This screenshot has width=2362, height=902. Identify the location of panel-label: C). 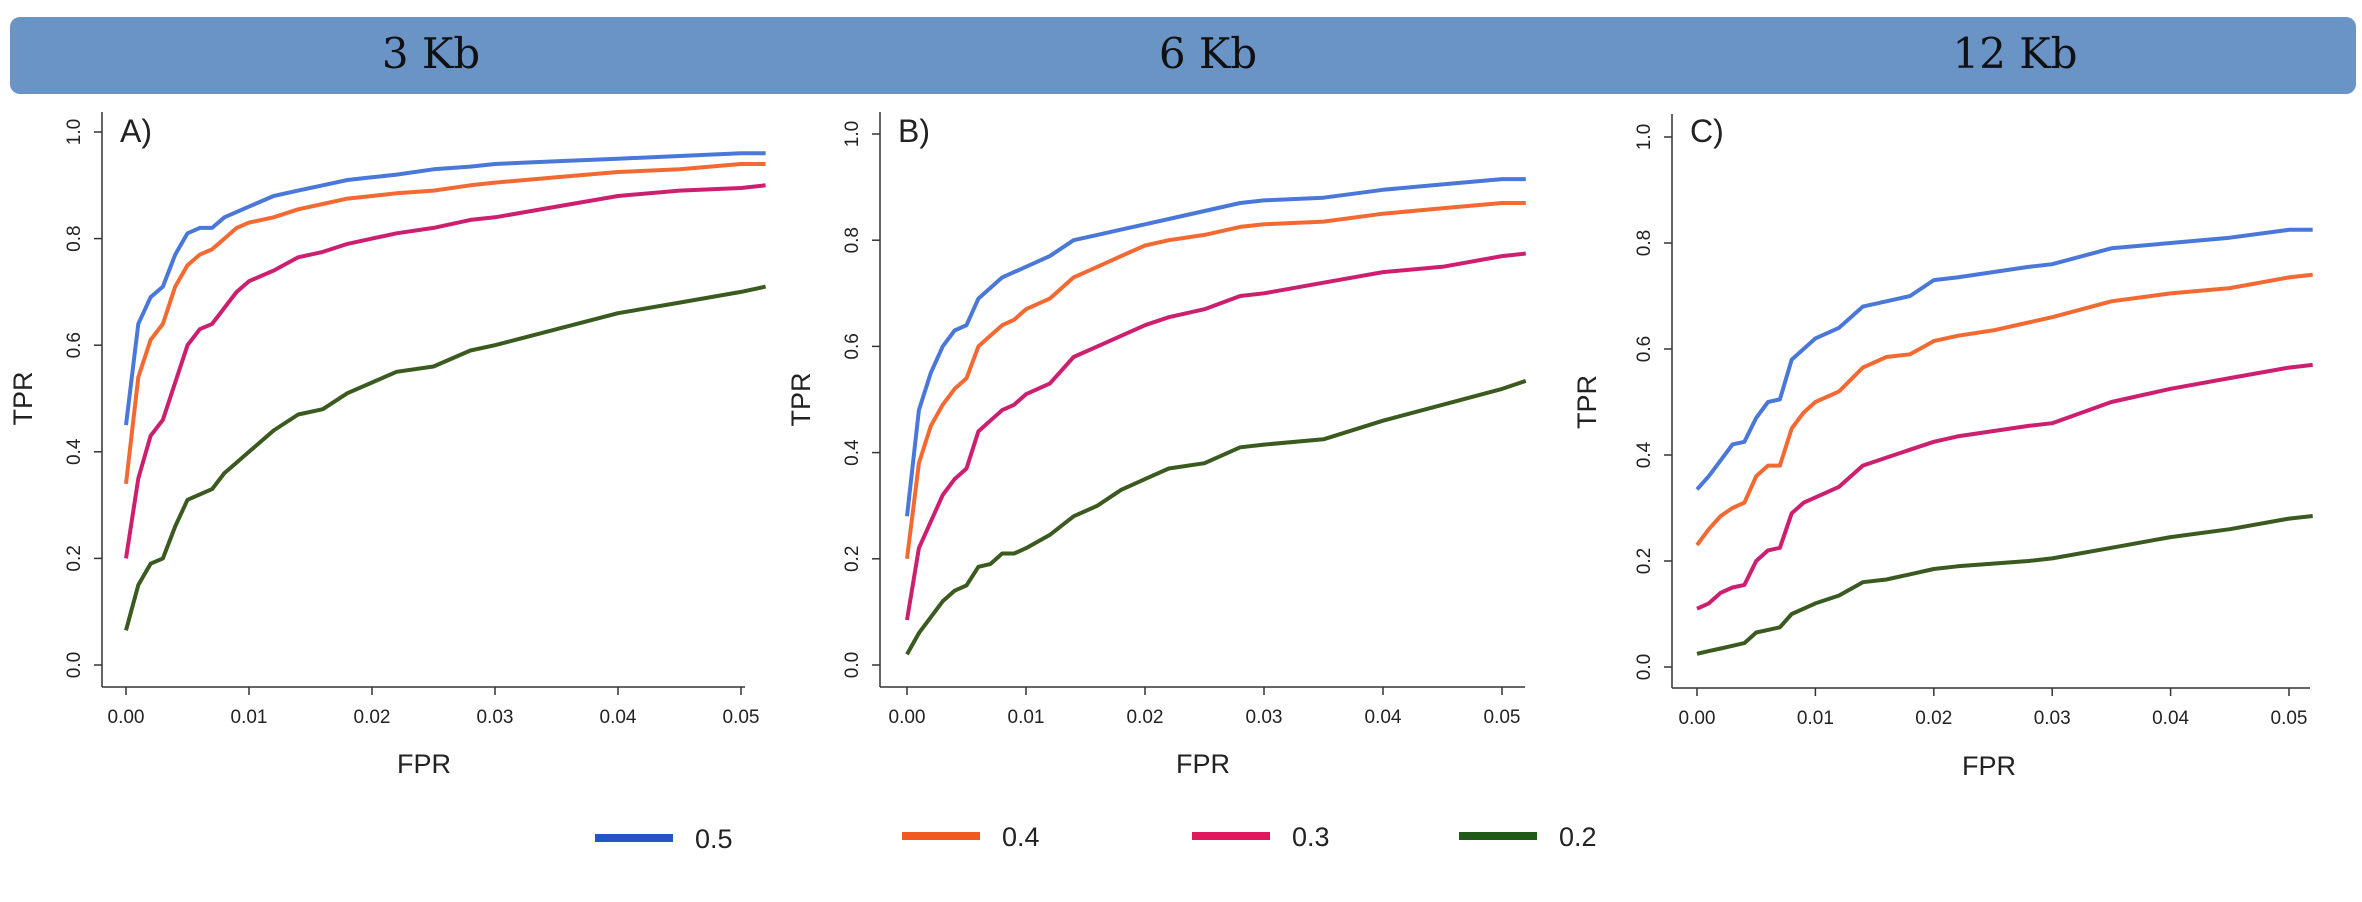
(1707, 131).